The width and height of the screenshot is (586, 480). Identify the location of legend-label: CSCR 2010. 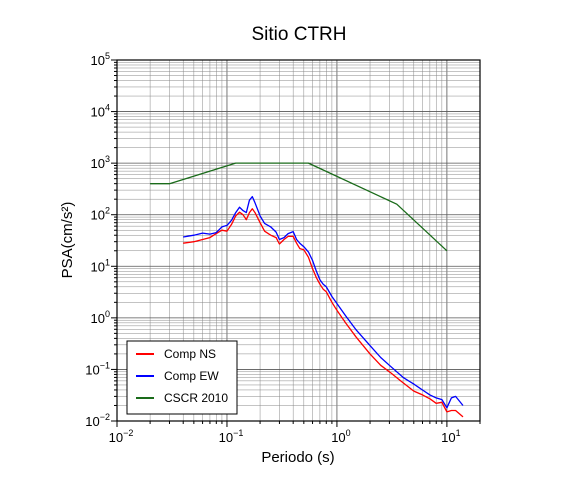
(196, 398).